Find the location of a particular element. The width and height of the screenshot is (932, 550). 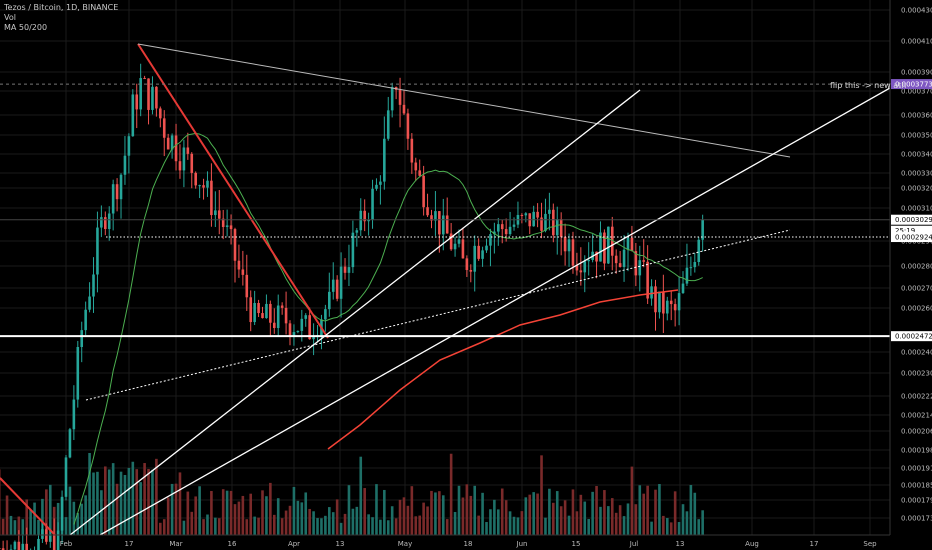

ma-indicator-label: MA 50/200 is located at coordinates (26, 27).